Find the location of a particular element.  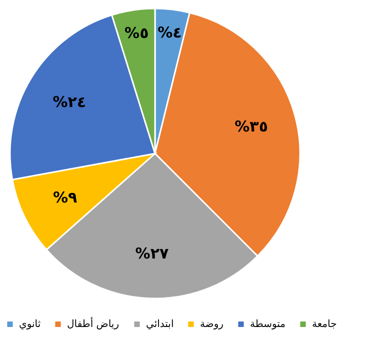

data-label: %٥ is located at coordinates (136, 33).